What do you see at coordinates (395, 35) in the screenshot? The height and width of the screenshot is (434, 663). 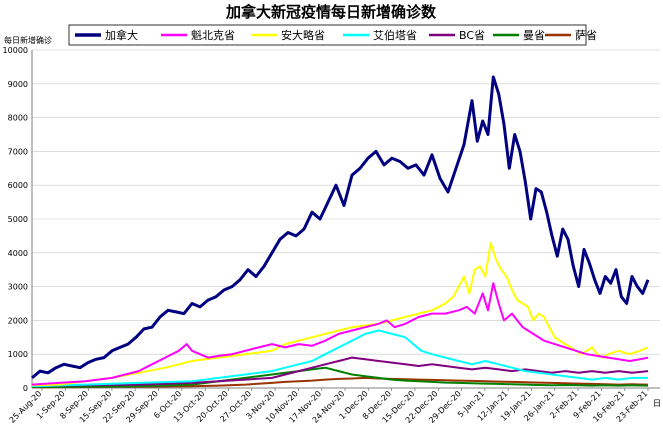 I see `legend-label: 艾伯塔省` at bounding box center [395, 35].